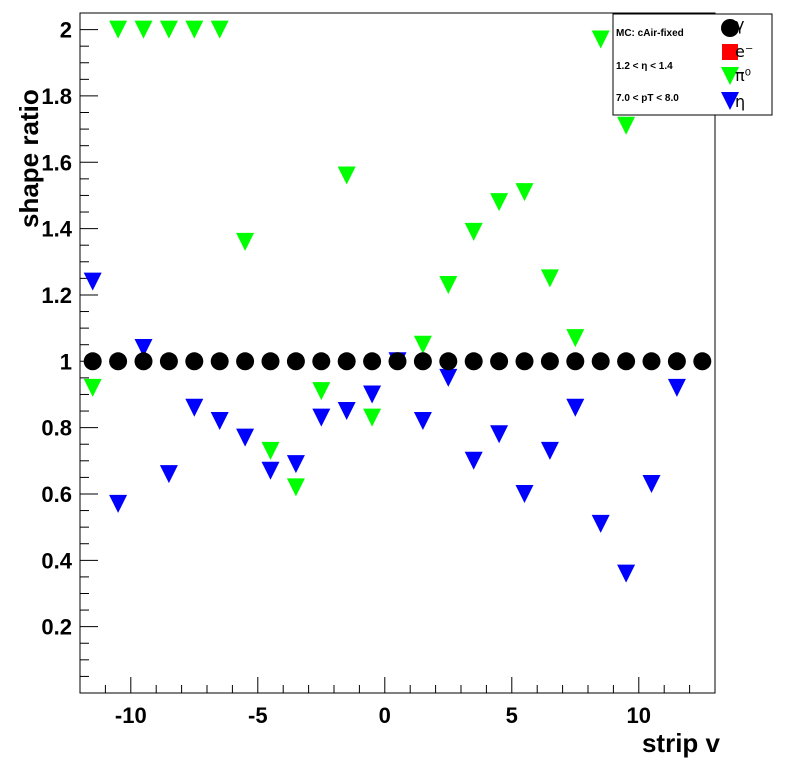  What do you see at coordinates (66, 361) in the screenshot?
I see `y-tick-label: 1` at bounding box center [66, 361].